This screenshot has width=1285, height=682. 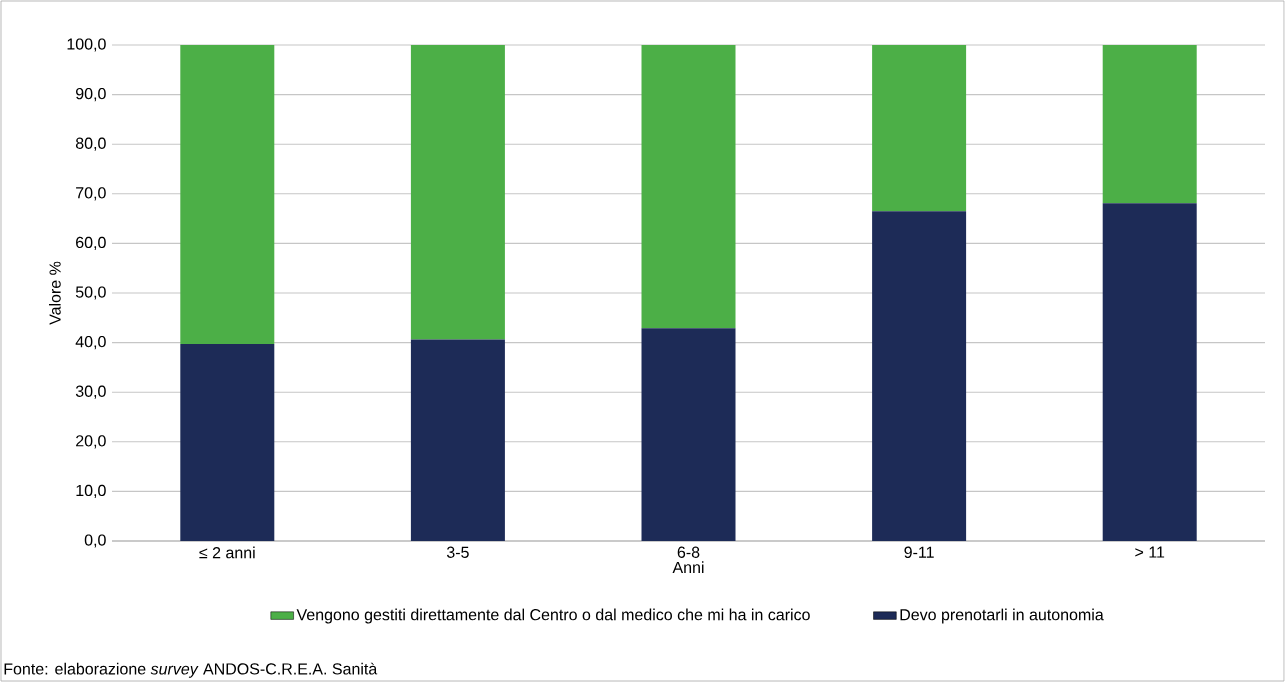 I want to click on y-tick-label: 20,0, so click(x=91, y=442).